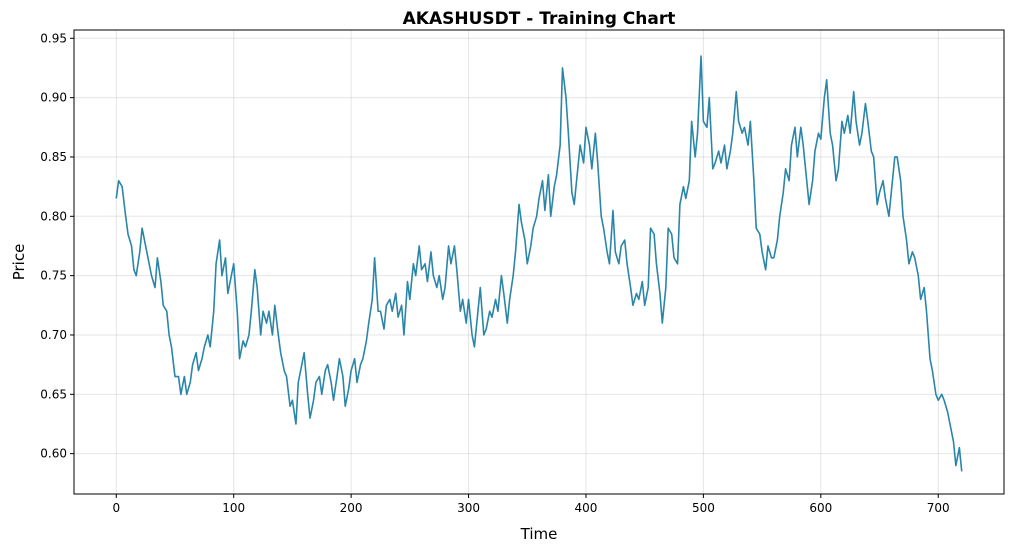  Describe the element at coordinates (19, 262) in the screenshot. I see `y-axis-label: Price` at that location.